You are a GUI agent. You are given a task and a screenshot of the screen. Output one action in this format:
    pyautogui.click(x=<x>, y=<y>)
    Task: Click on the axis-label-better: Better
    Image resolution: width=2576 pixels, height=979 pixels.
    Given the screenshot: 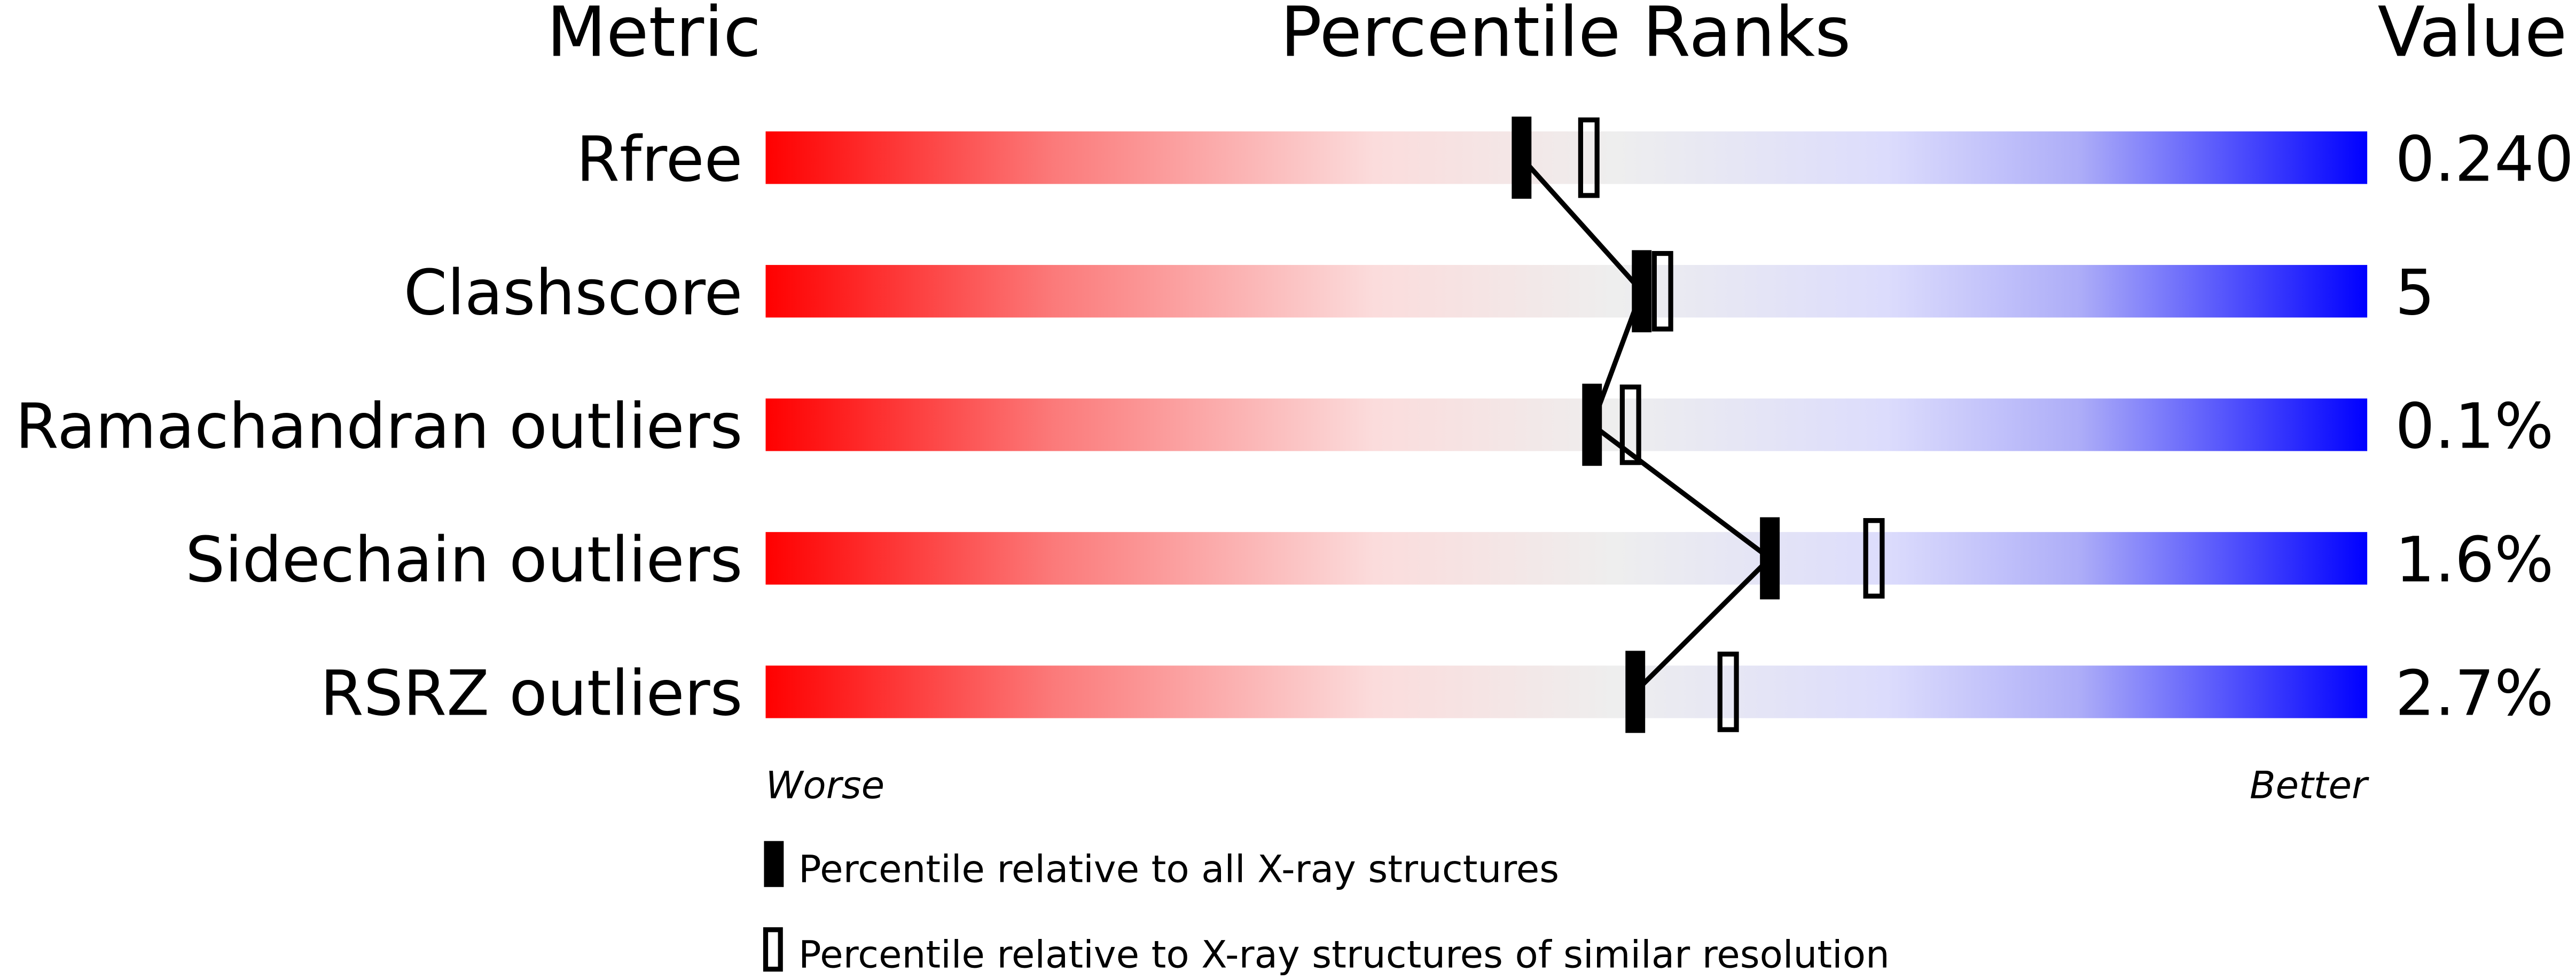 What is the action you would take?
    pyautogui.click(x=2309, y=785)
    